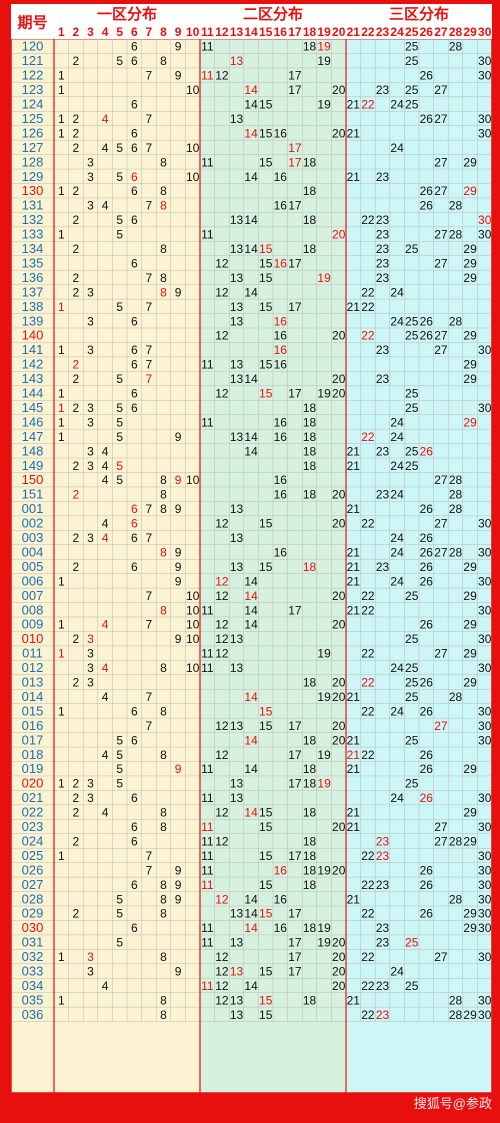 Image resolution: width=500 pixels, height=1123 pixels. Describe the element at coordinates (427, 32) in the screenshot. I see `column-header-26: 26` at that location.